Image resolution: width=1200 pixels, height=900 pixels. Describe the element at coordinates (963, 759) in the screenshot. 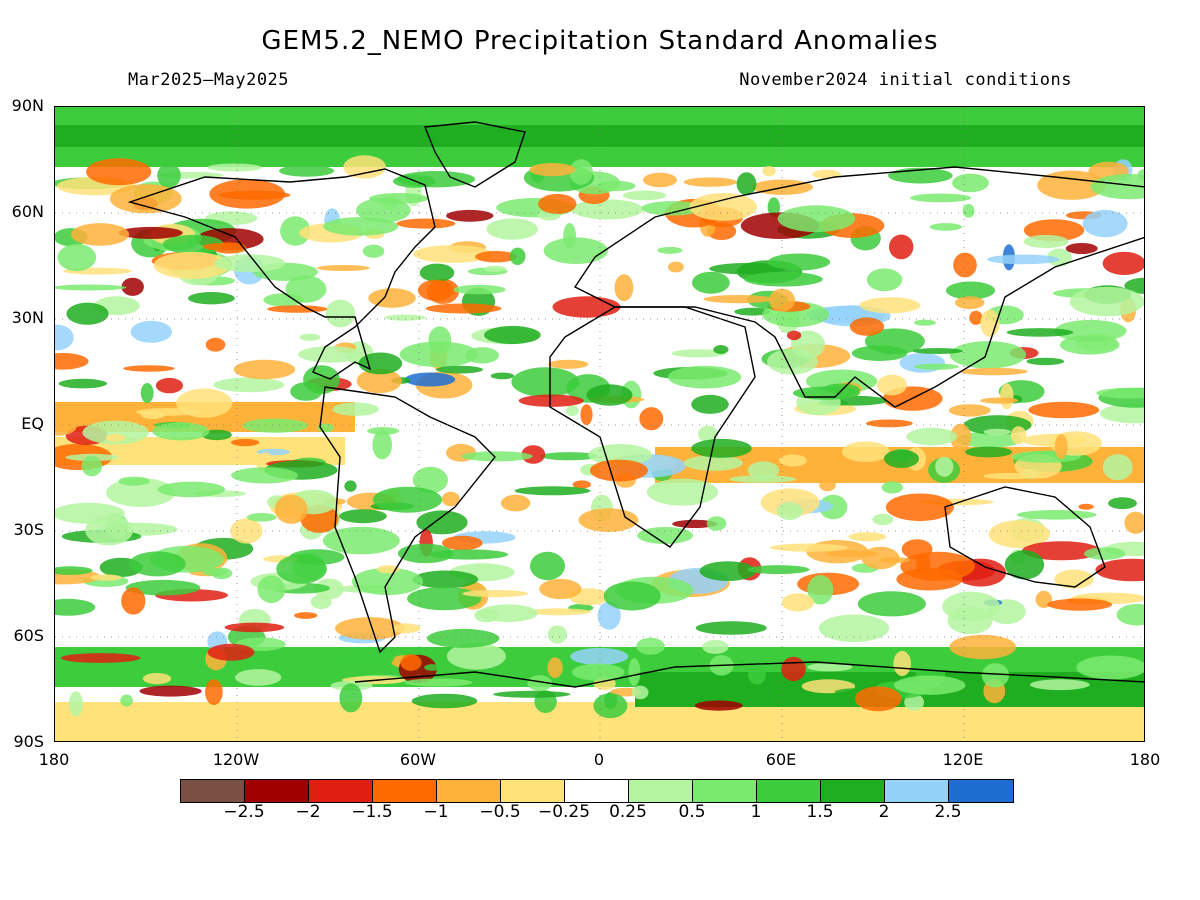

I see `lon-label: 120E` at that location.